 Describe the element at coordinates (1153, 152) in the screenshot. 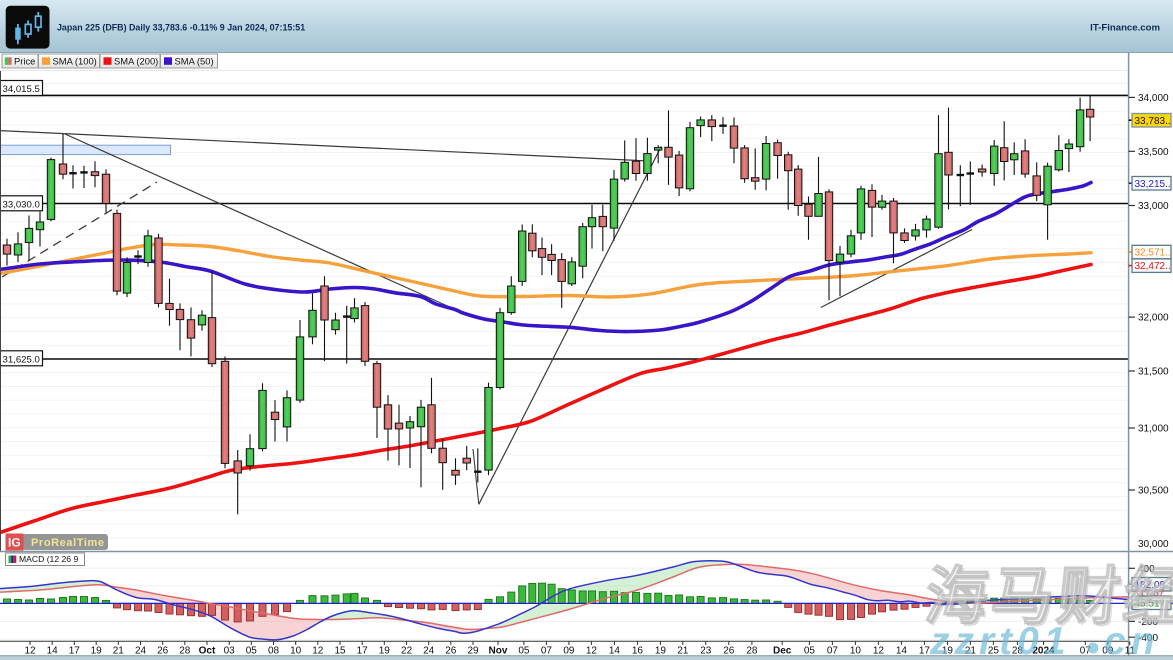

I see `svg-text: 33,500` at that location.